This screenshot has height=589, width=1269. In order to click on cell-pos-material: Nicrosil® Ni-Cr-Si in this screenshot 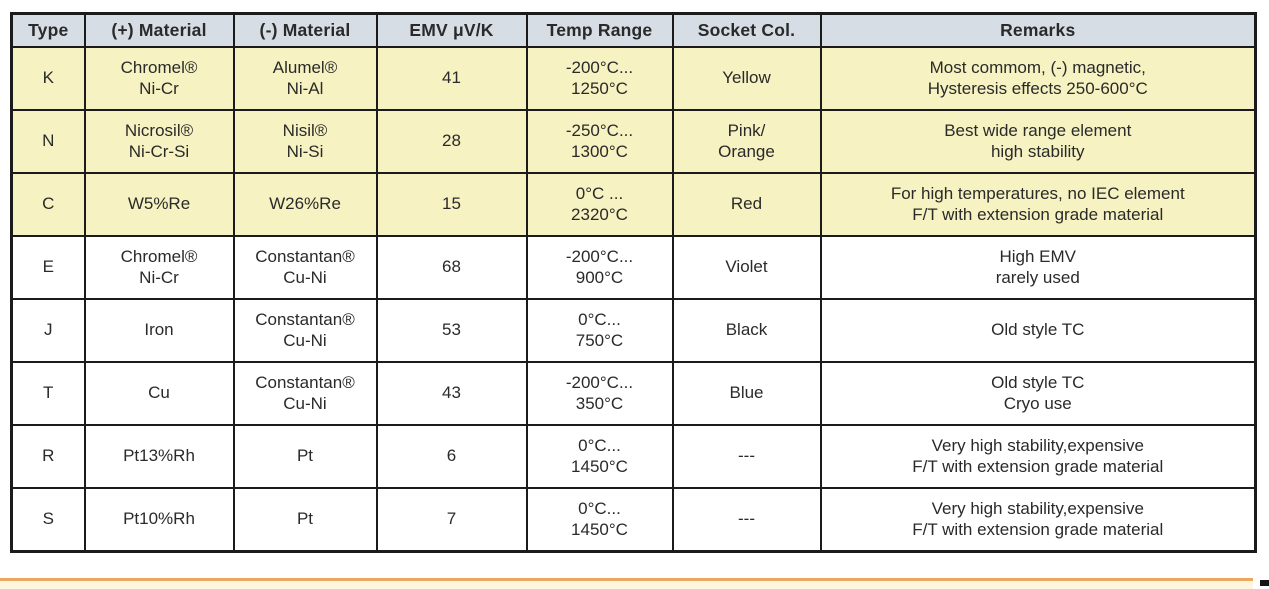, I will do `click(159, 141)`.